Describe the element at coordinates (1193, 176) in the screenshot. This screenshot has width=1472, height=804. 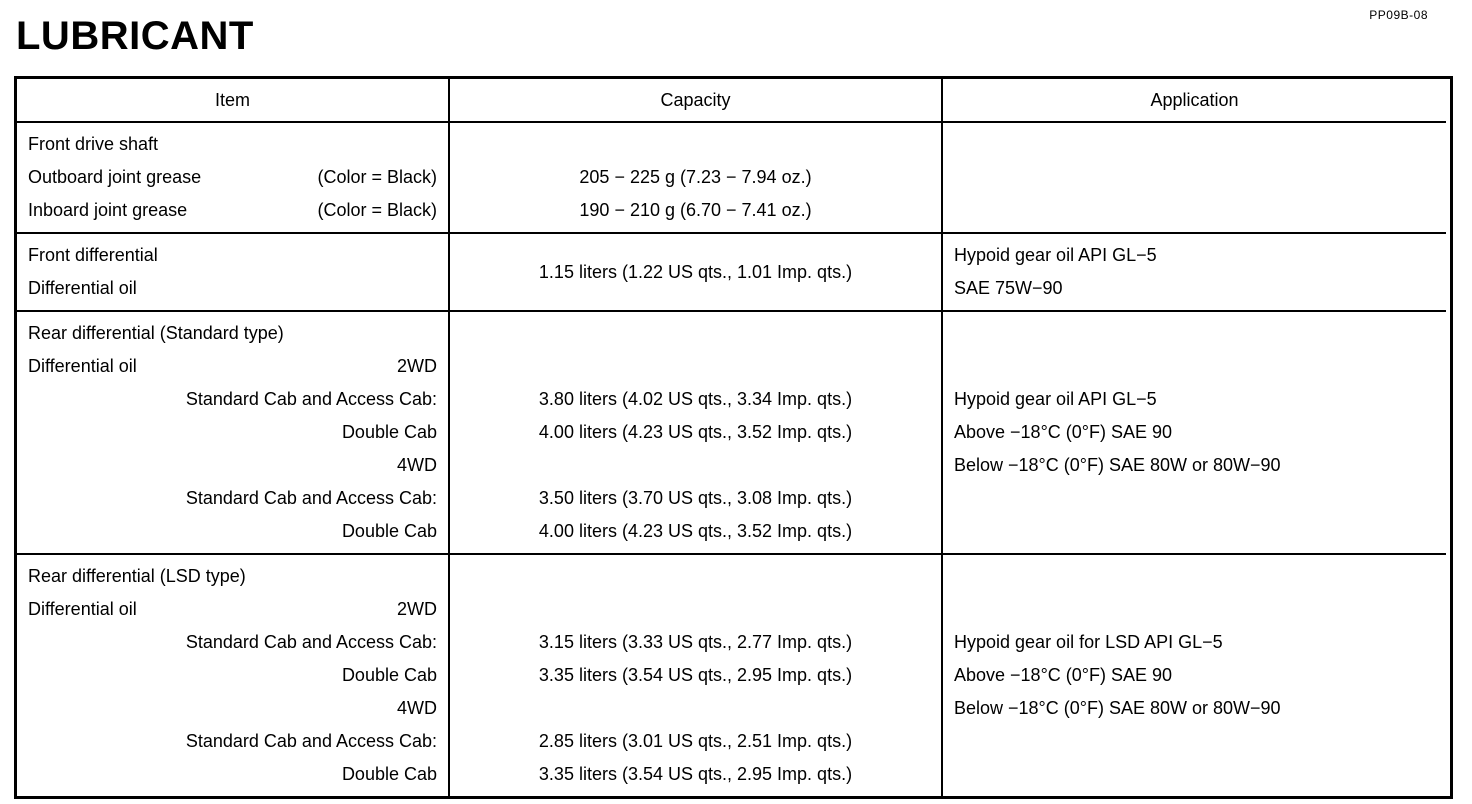
I see `application-cell` at that location.